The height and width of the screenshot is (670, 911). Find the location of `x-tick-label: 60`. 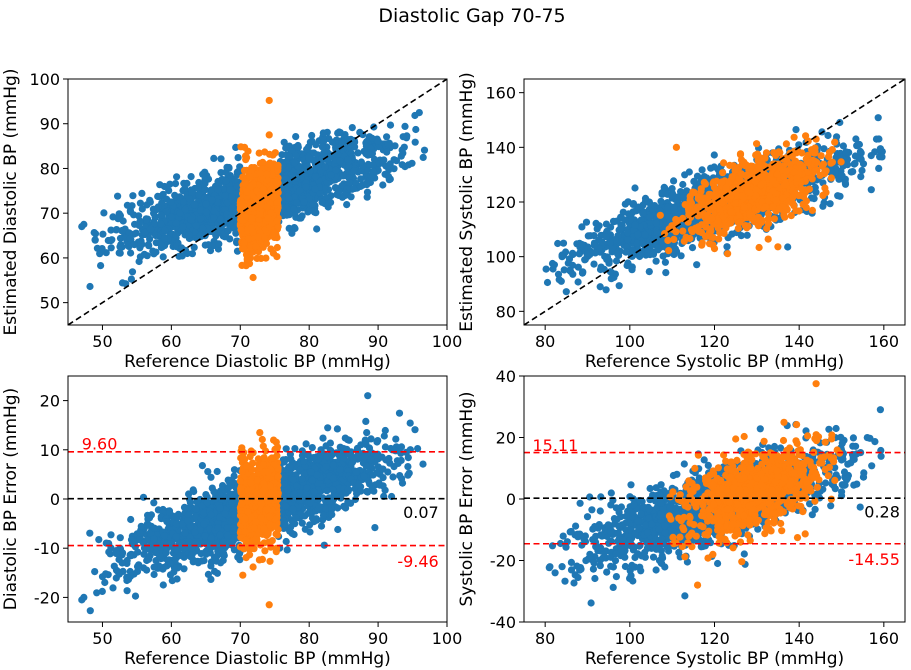

x-tick-label: 60 is located at coordinates (171, 341).